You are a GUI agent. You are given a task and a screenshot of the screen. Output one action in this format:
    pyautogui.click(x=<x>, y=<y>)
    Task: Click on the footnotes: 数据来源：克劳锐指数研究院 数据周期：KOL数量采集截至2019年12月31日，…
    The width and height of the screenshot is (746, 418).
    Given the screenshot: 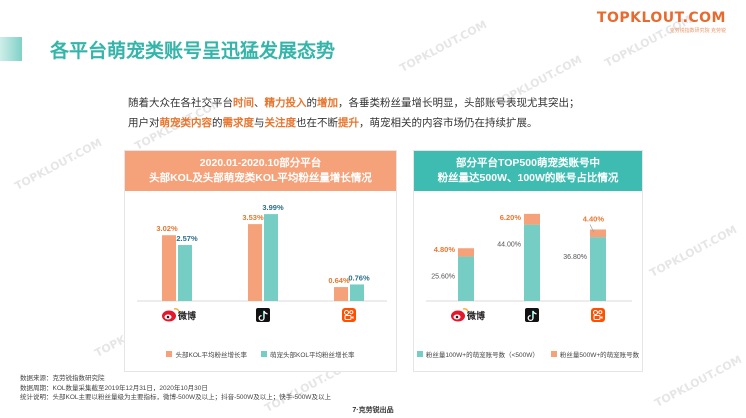 What is the action you would take?
    pyautogui.click(x=175, y=388)
    